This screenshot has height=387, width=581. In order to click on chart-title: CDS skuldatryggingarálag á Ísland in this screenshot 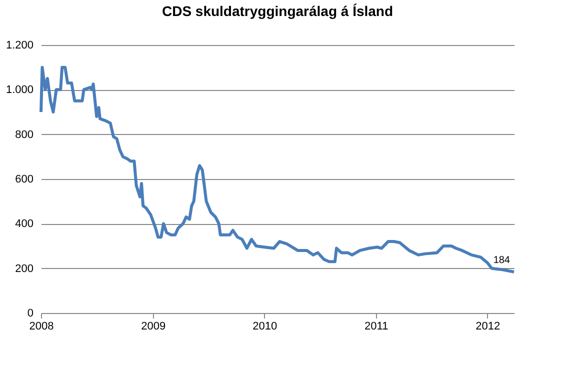, I will do `click(278, 11)`.